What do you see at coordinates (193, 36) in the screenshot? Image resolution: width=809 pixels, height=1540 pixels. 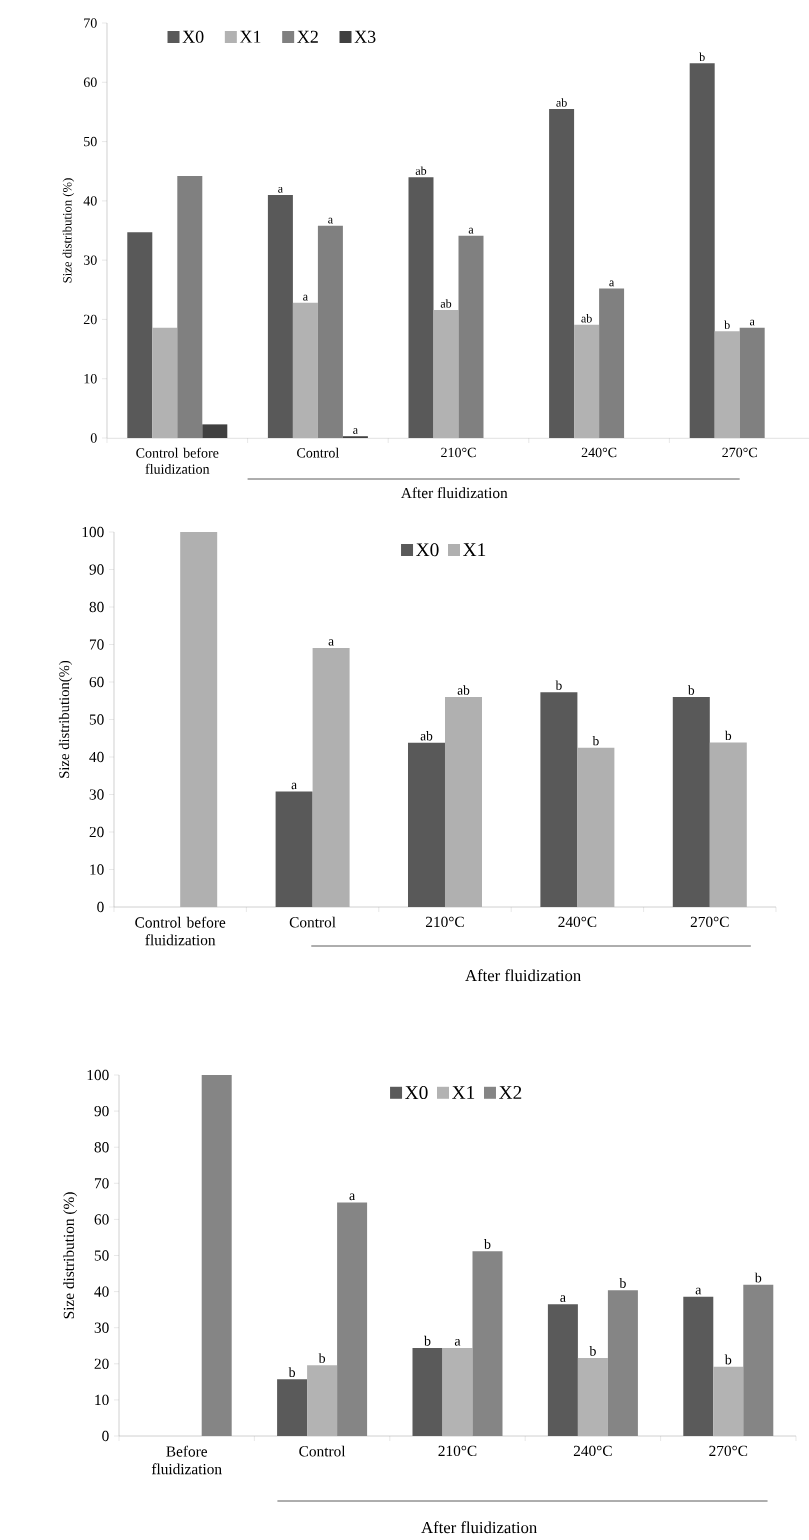 I see `legend-label: X0` at bounding box center [193, 36].